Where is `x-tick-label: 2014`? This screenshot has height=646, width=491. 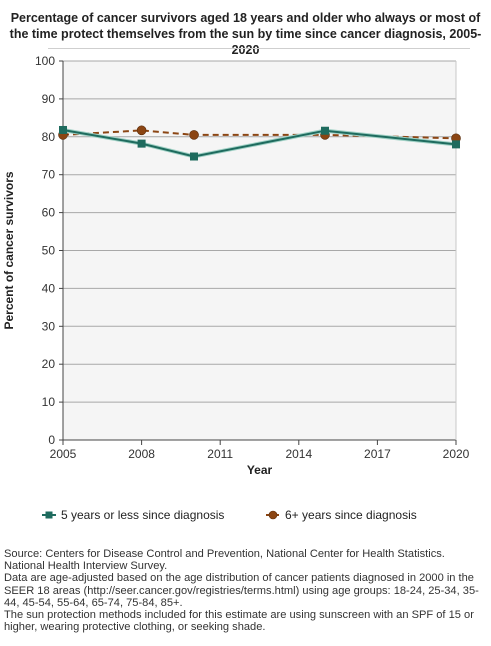
x-tick-label: 2014 is located at coordinates (298, 454).